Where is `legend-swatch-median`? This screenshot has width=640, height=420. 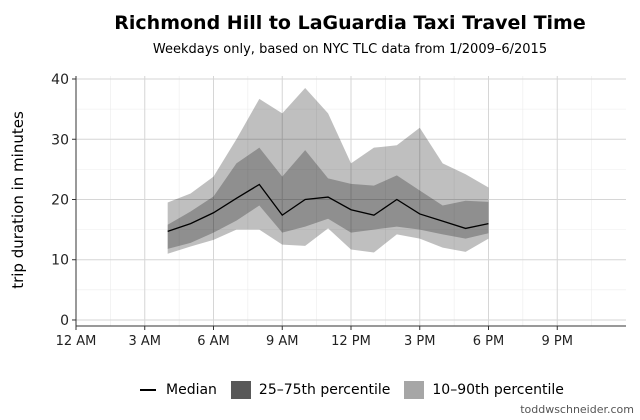 legend-swatch-median is located at coordinates (148, 390).